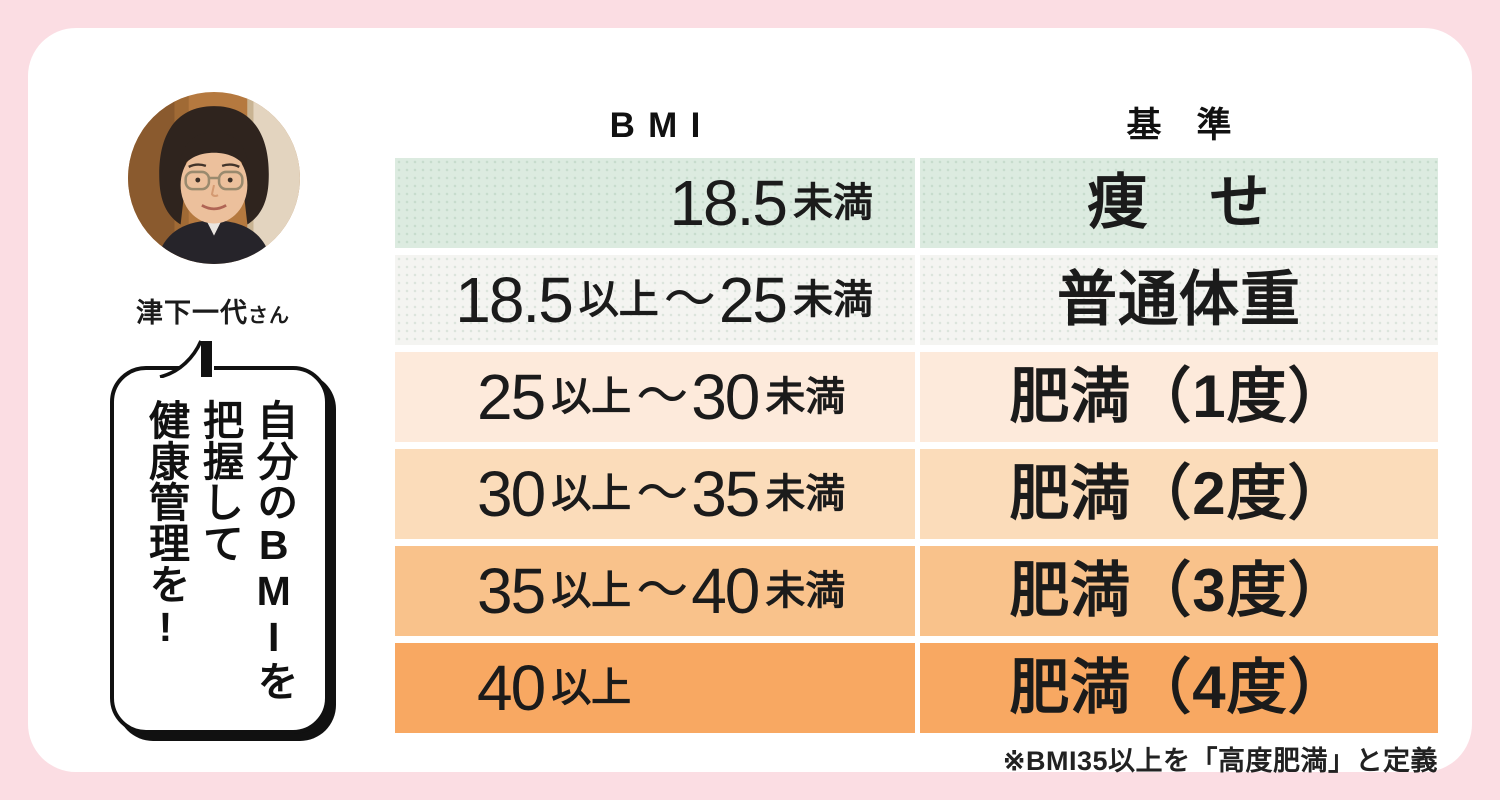 The image size is (1500, 800). I want to click on expert-photo, so click(214, 178).